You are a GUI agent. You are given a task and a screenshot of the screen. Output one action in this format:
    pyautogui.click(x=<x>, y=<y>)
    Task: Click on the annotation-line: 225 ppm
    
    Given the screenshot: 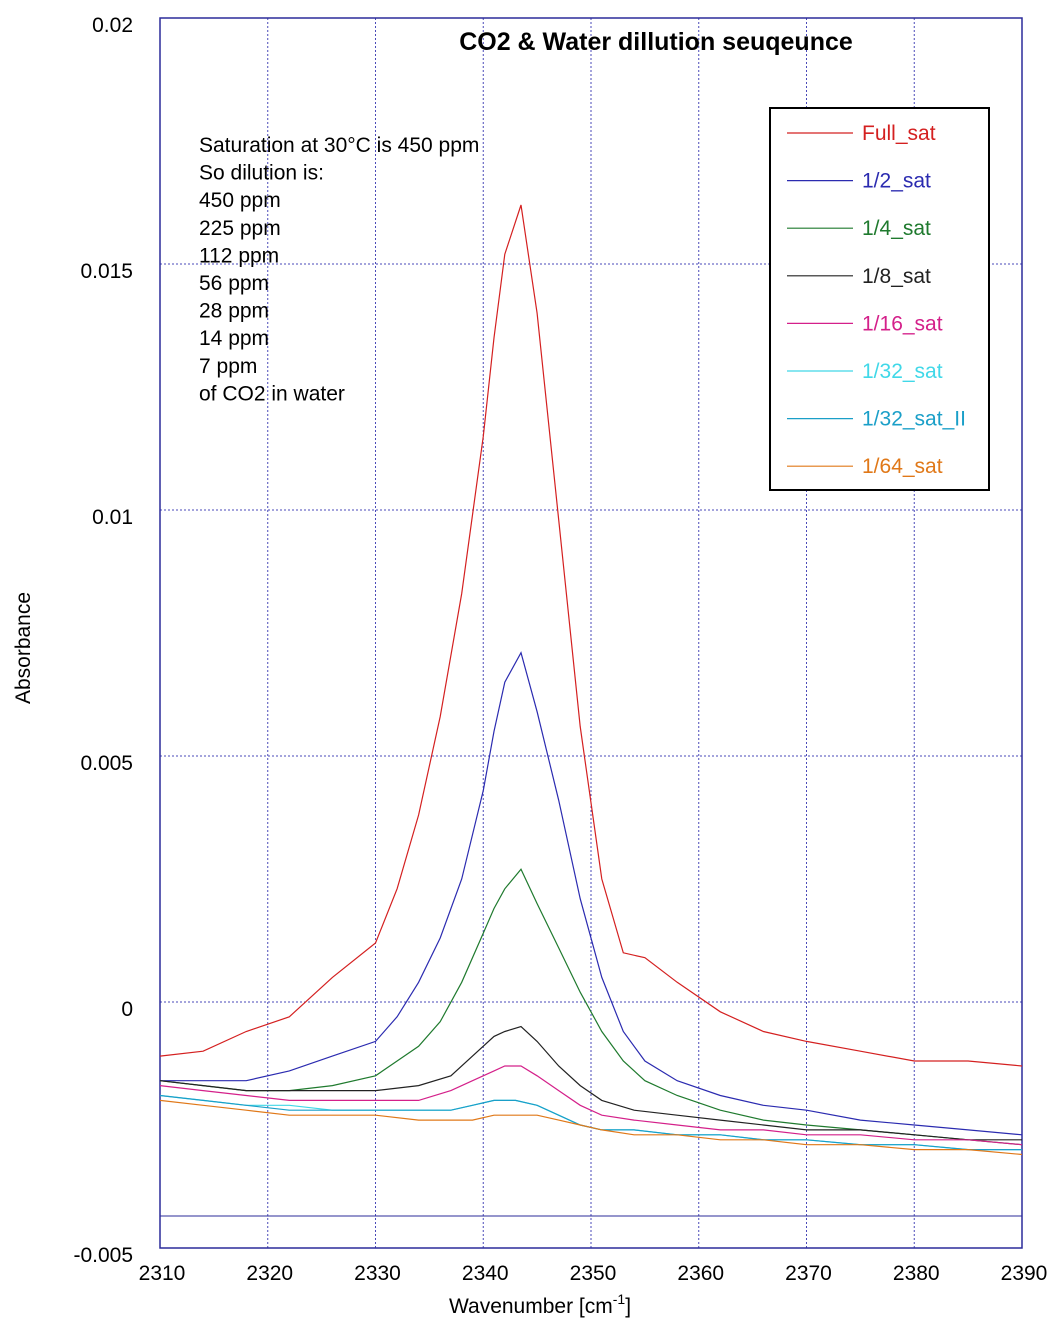 What is the action you would take?
    pyautogui.click(x=240, y=228)
    